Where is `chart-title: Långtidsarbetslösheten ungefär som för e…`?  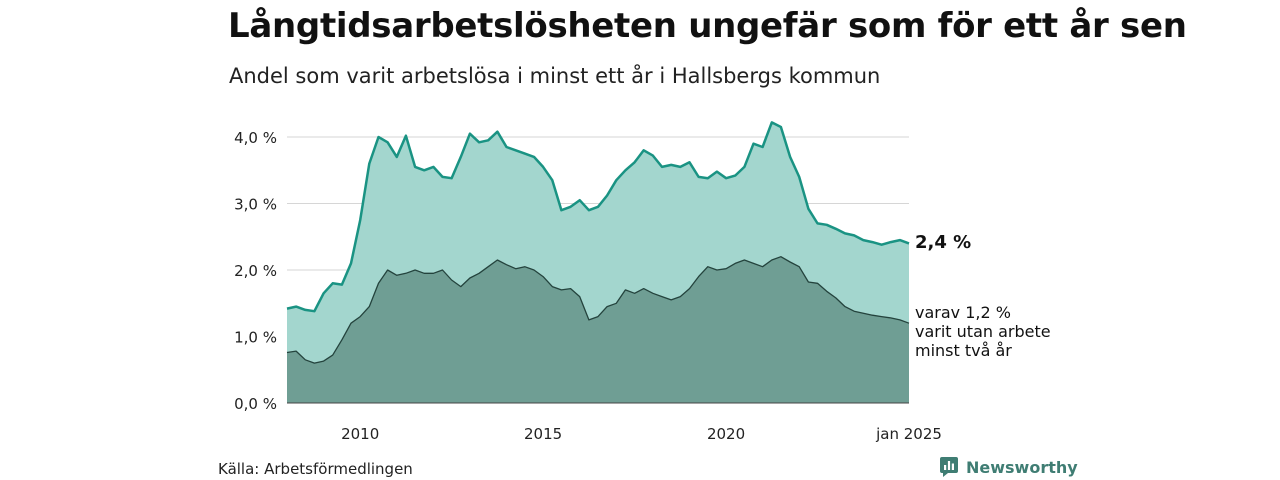
chart-title: Långtidsarbetslösheten ungefär som för e… is located at coordinates (707, 26).